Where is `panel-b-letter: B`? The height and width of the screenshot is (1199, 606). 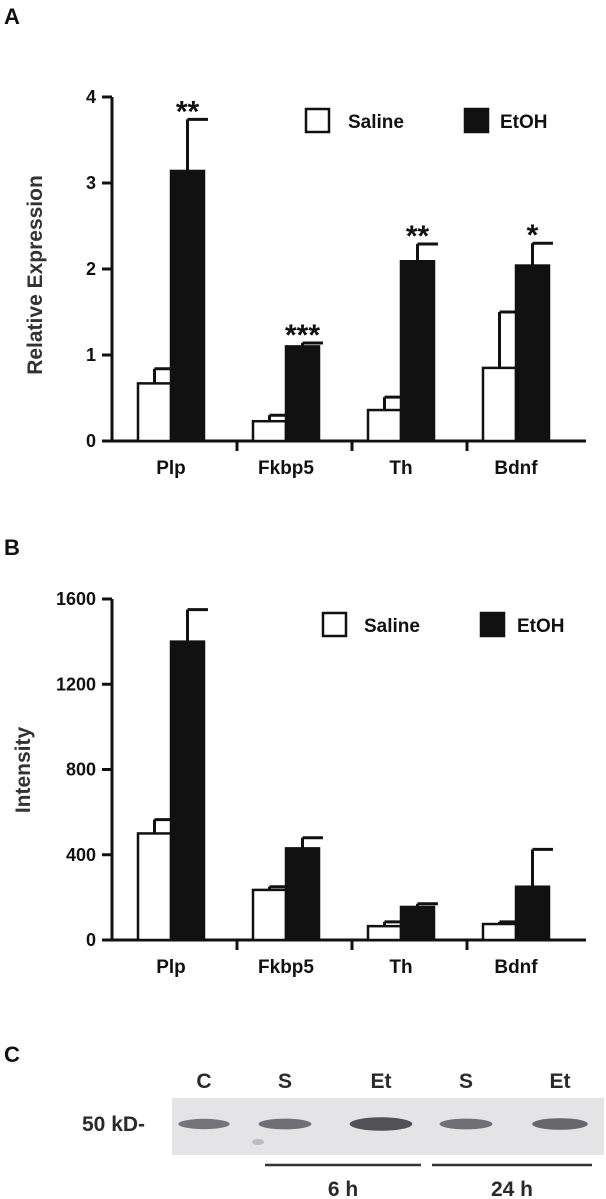
panel-b-letter: B is located at coordinates (12, 547).